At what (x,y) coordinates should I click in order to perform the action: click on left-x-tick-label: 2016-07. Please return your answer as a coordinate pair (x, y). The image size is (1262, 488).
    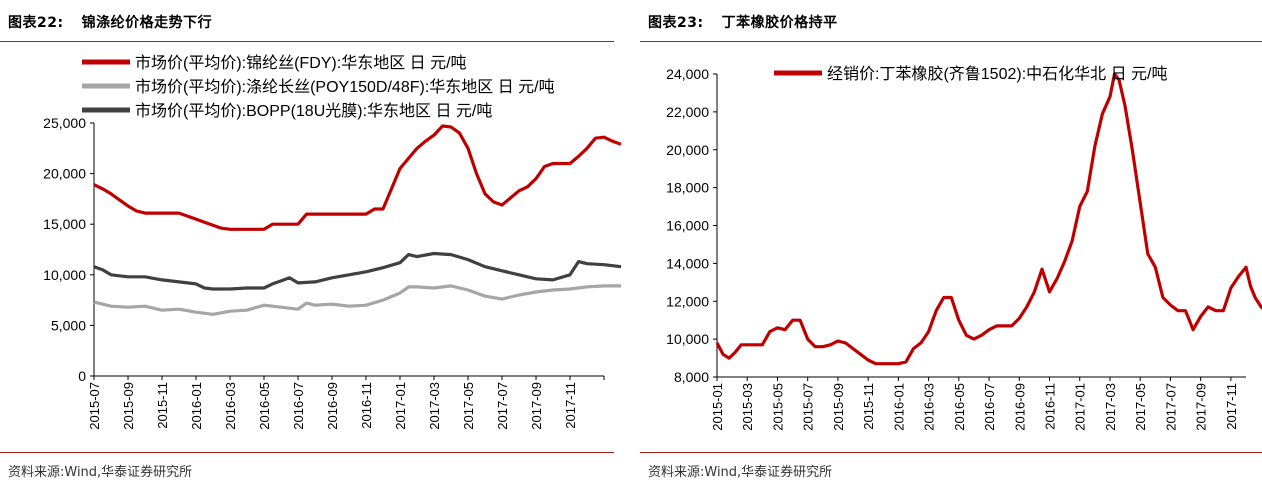
    Looking at the image, I should click on (298, 406).